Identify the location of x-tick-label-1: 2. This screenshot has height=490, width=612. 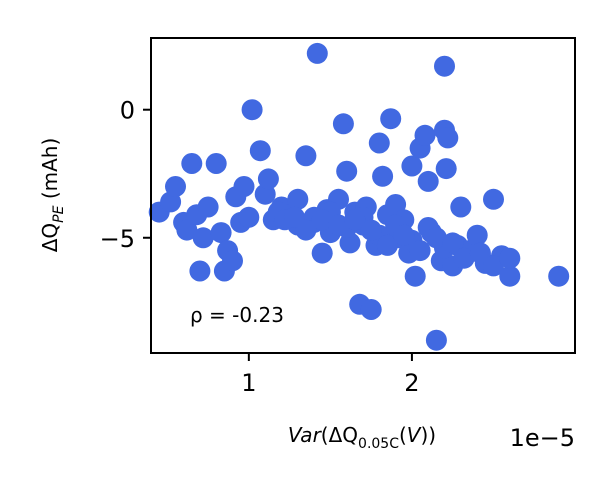
(411, 383).